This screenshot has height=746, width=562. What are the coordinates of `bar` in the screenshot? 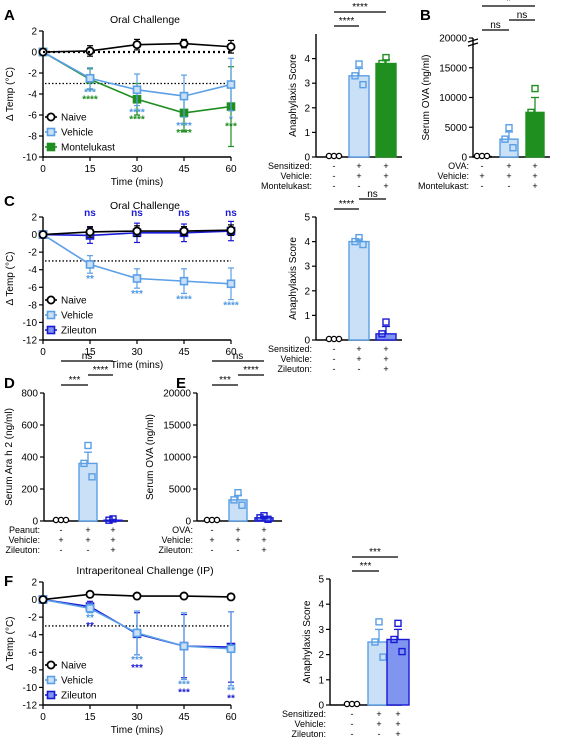 It's located at (88, 492).